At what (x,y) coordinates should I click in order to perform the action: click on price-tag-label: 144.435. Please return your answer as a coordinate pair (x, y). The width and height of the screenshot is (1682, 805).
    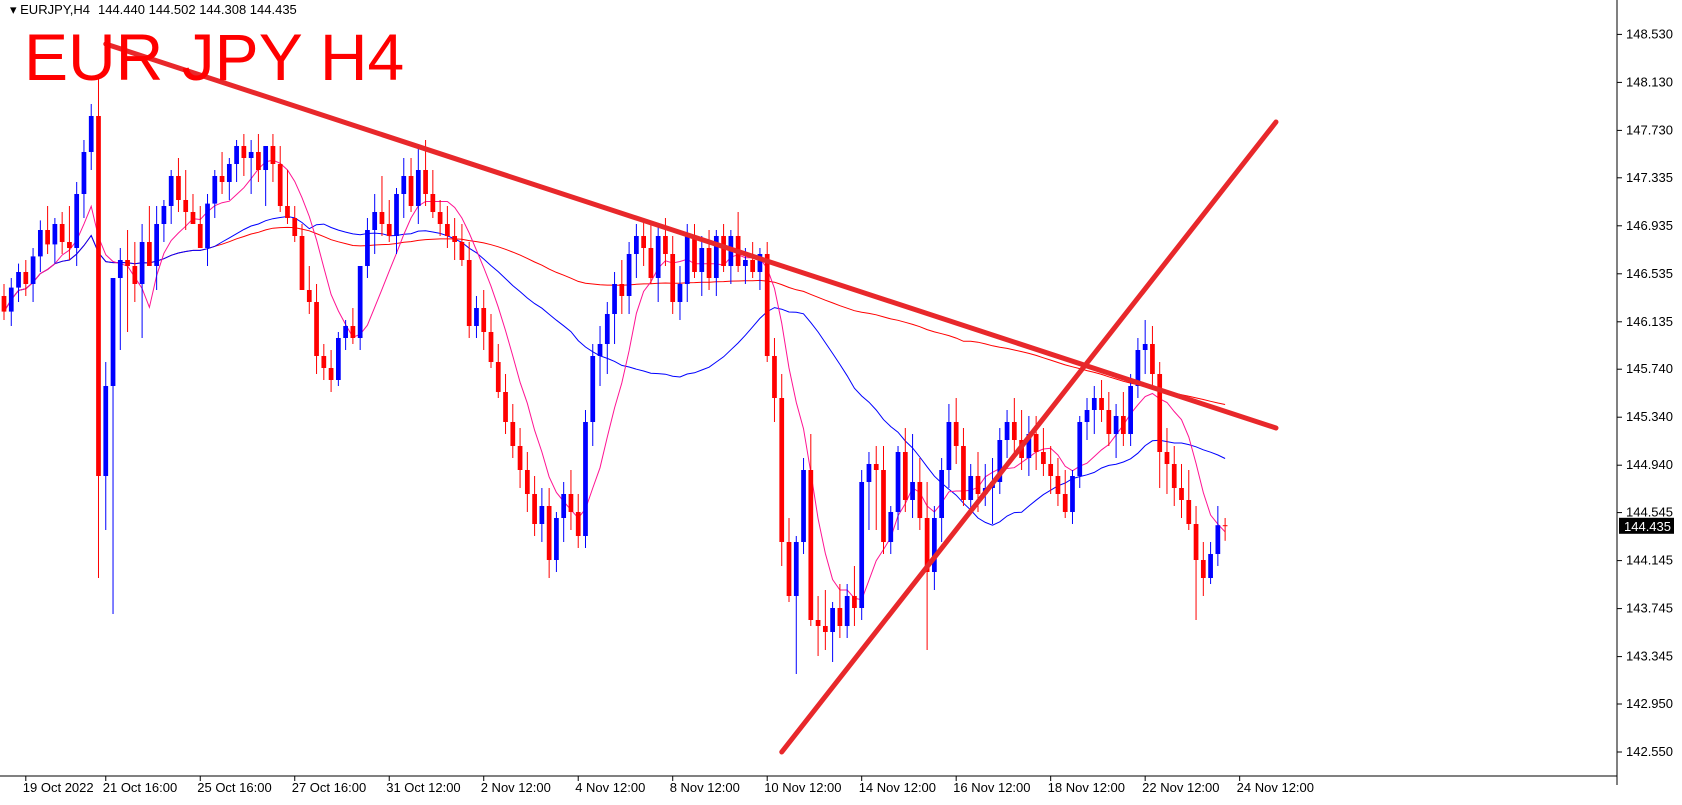
    Looking at the image, I should click on (1647, 526).